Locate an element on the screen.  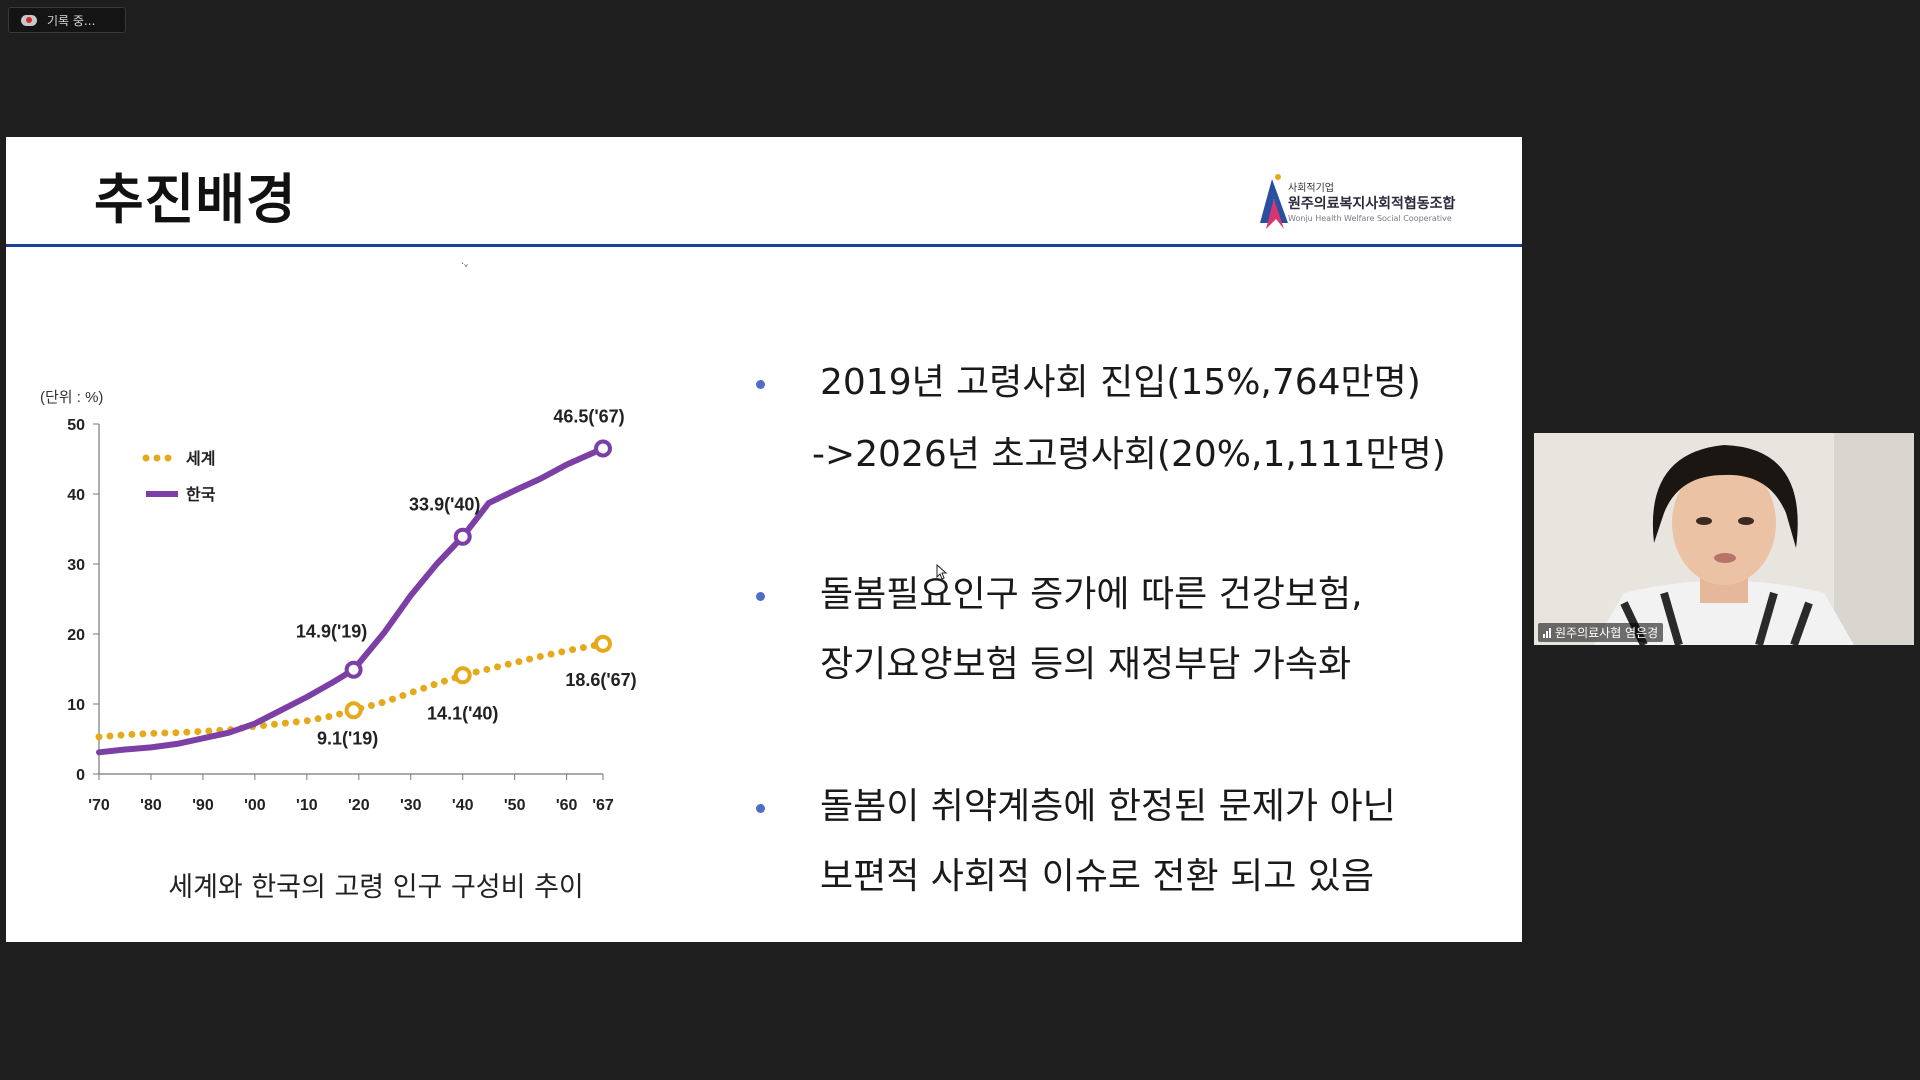
series-line-world is located at coordinates (351, 690).